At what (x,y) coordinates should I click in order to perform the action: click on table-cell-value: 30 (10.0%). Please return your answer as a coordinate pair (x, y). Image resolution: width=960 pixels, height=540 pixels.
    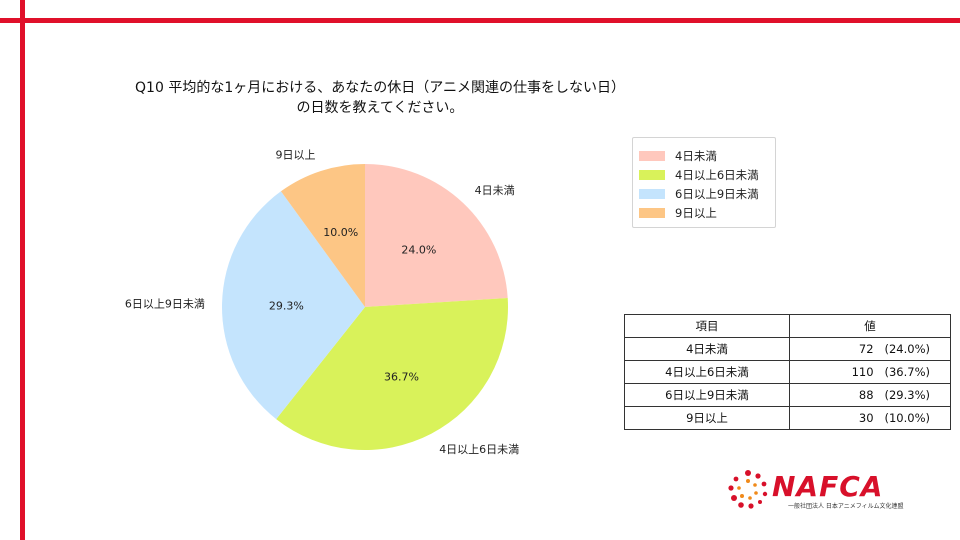
    Looking at the image, I should click on (870, 418).